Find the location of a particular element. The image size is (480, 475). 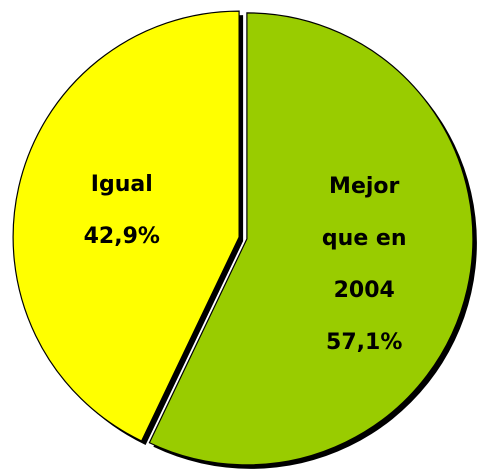

slice-label: Igual 42,9% is located at coordinates (122, 211).